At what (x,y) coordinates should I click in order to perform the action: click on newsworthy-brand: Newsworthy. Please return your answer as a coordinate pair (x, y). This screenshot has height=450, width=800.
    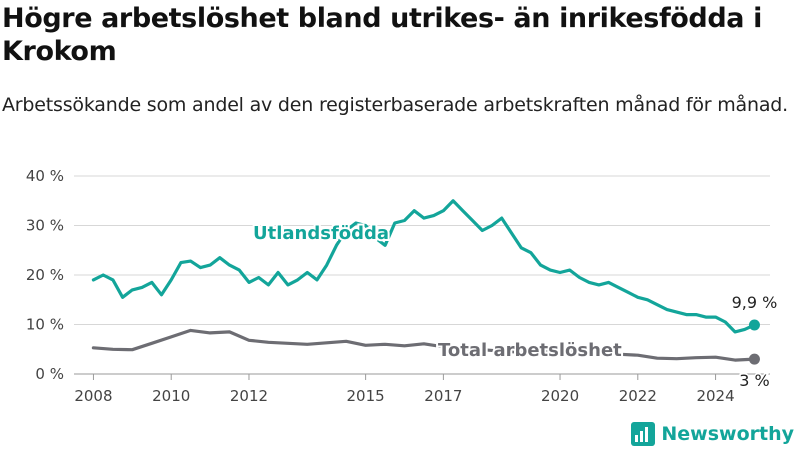
    Looking at the image, I should click on (712, 434).